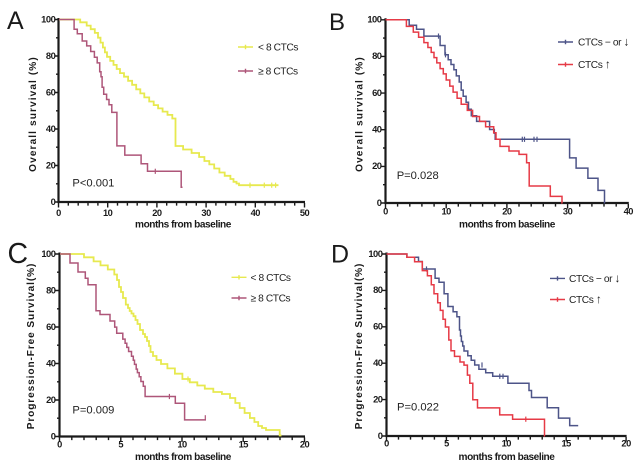 This screenshot has width=640, height=468. What do you see at coordinates (15, 21) in the screenshot?
I see `svg-text: A` at bounding box center [15, 21].